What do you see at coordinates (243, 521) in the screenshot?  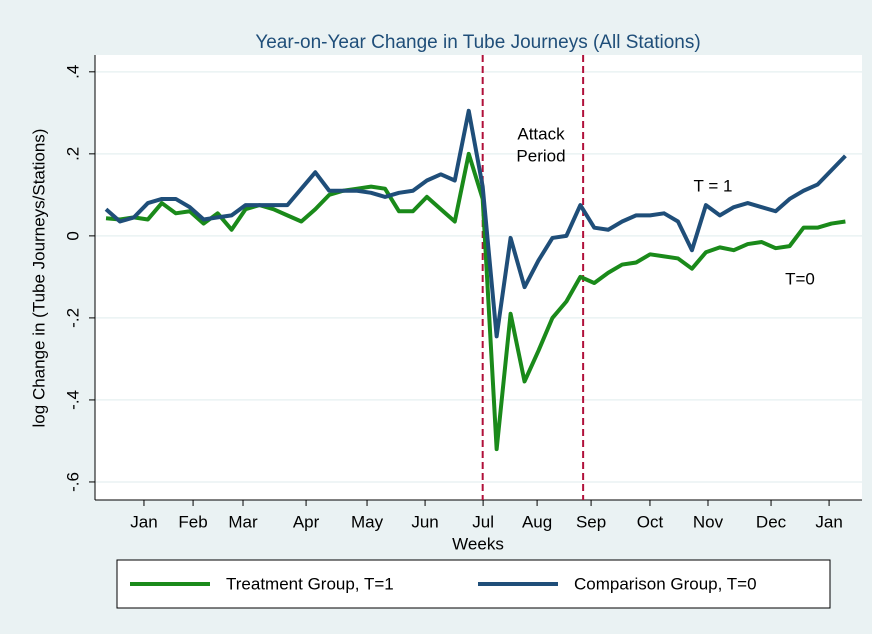 I see `x-tick-label: Mar` at bounding box center [243, 521].